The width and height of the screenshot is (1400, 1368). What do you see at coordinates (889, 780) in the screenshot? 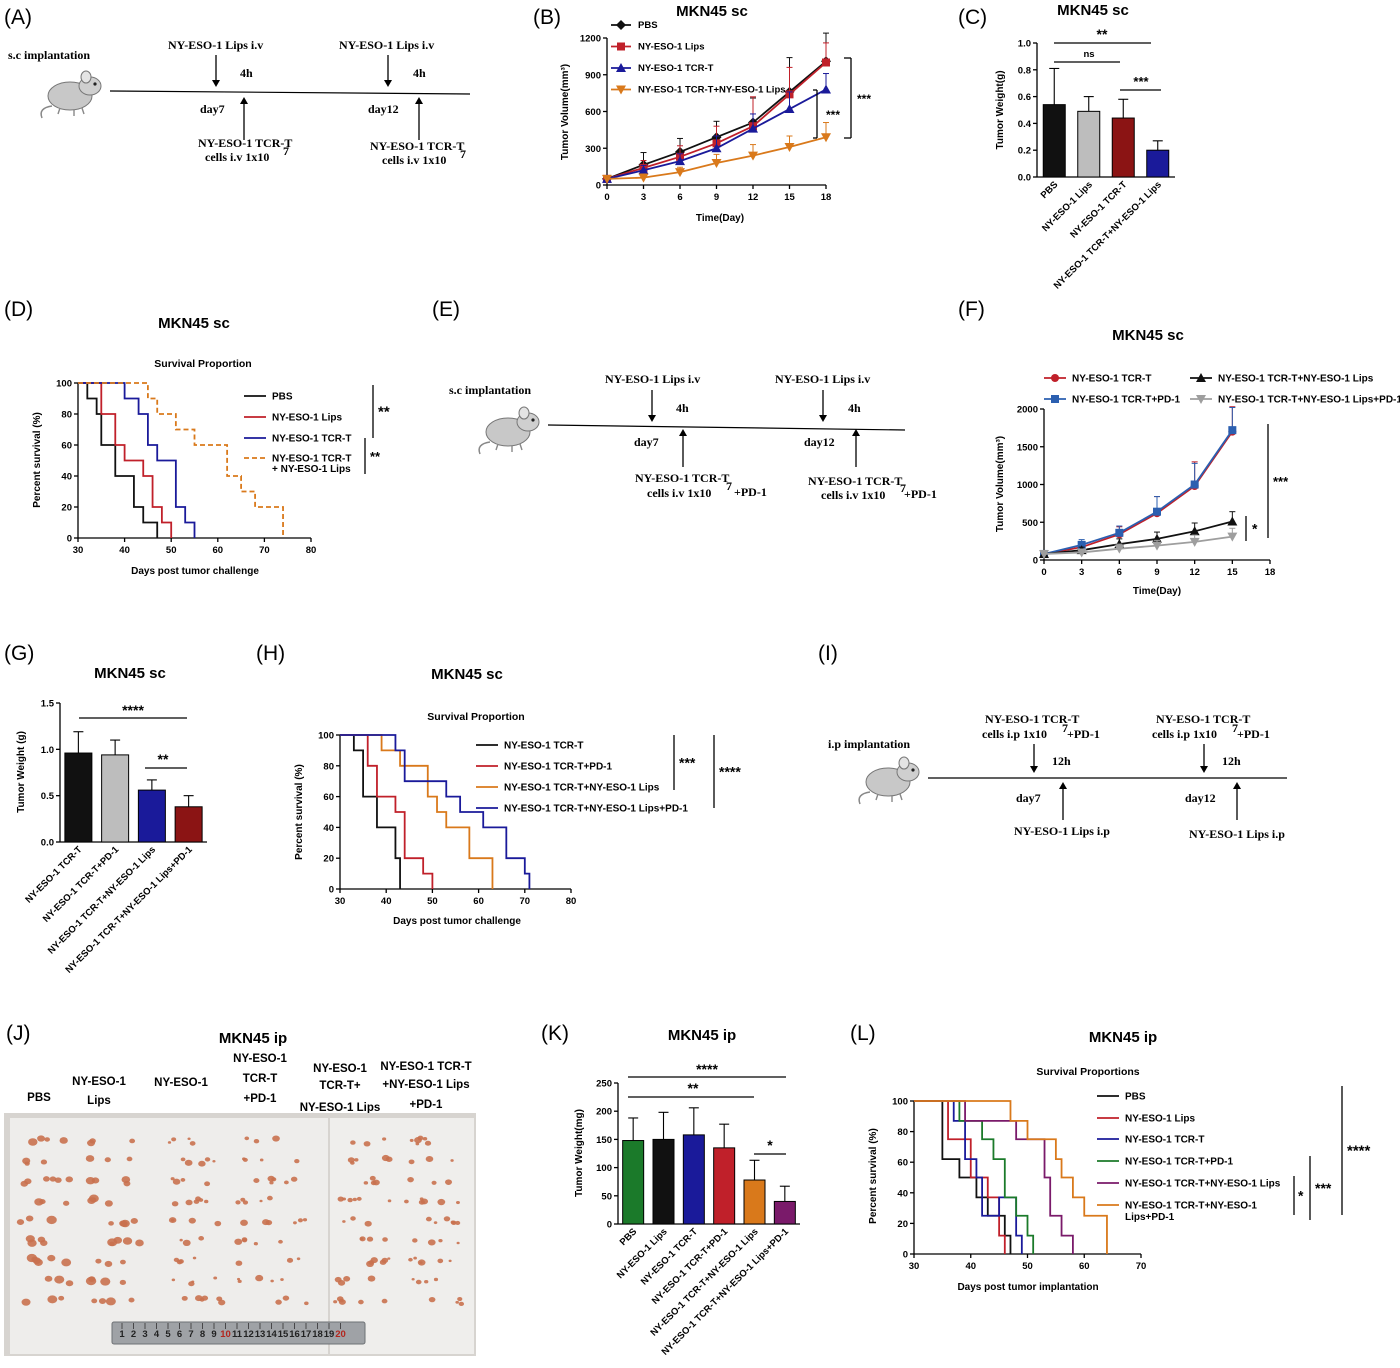
I see `scheme-i-mouse-icon` at bounding box center [889, 780].